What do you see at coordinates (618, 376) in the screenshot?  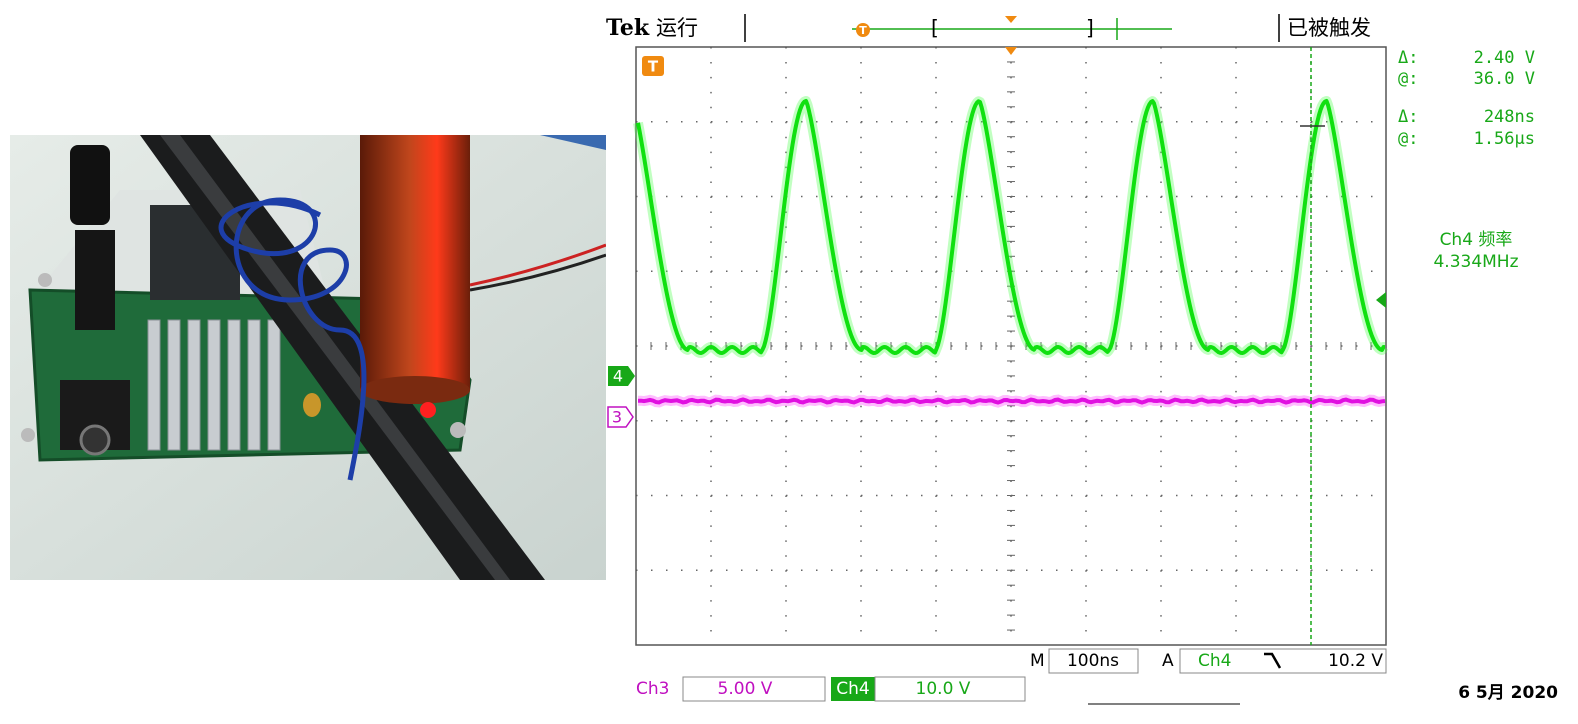 I see `ch4-marker-label: 4` at bounding box center [618, 376].